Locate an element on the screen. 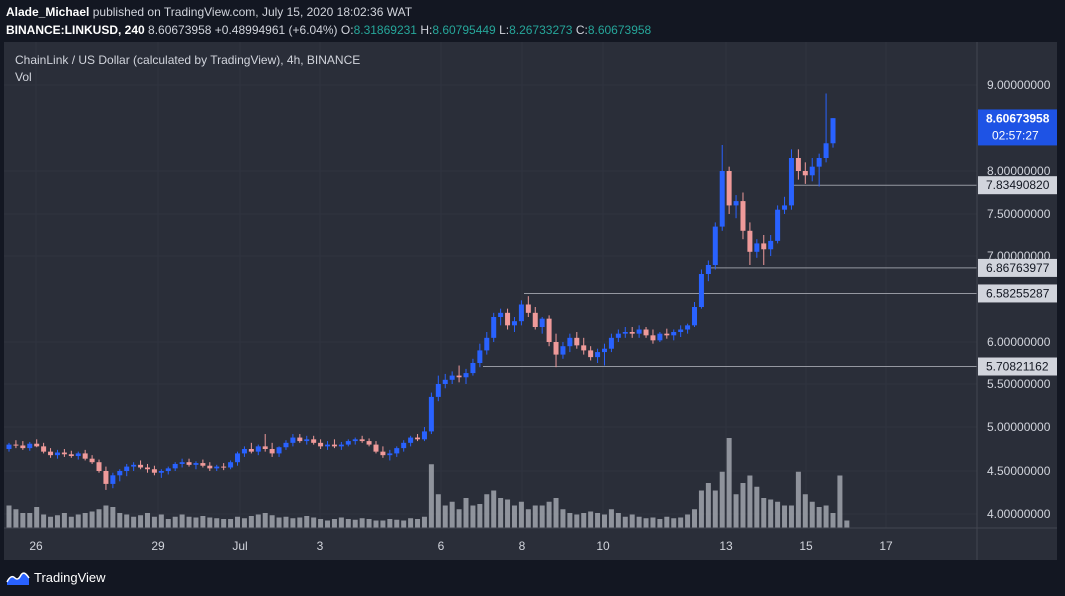  volume-legend: Vol is located at coordinates (23, 77).